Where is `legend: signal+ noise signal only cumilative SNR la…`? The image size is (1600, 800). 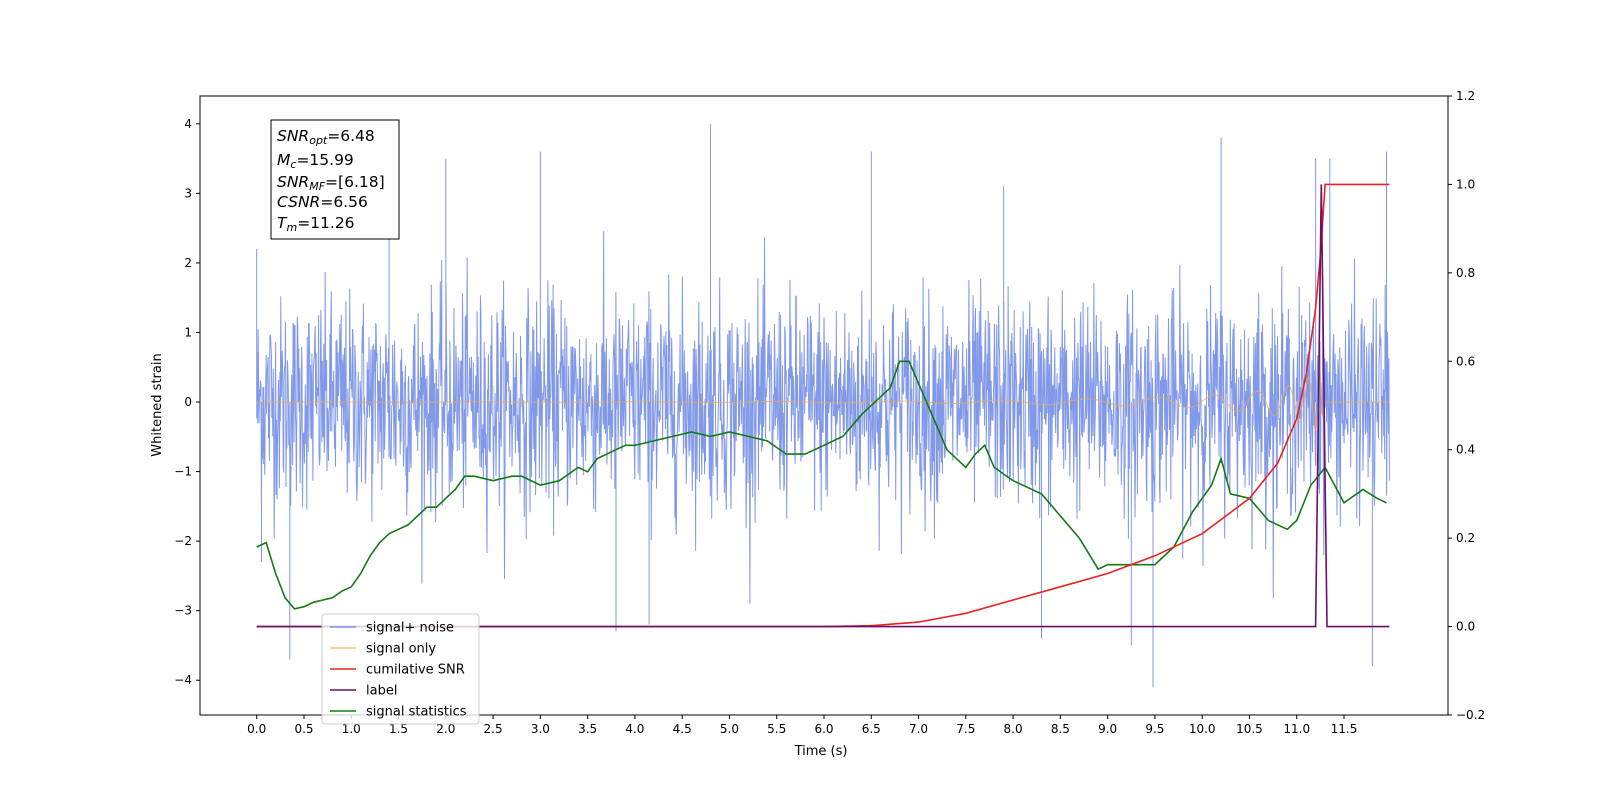 legend: signal+ noise signal only cumilative SNR la… is located at coordinates (400, 669).